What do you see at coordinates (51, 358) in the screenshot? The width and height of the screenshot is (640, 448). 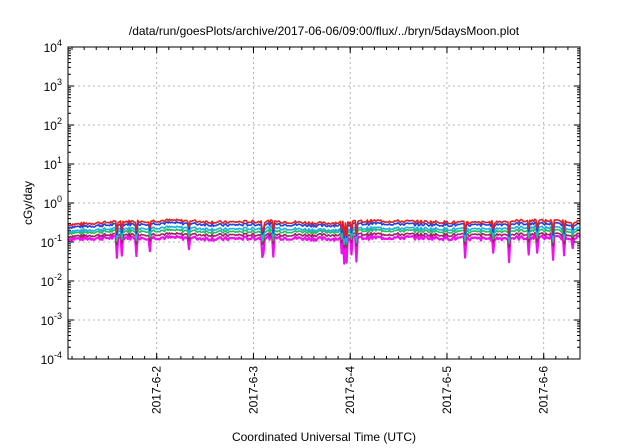 I see `y-tick-label: 10⁻⁴` at bounding box center [51, 358].